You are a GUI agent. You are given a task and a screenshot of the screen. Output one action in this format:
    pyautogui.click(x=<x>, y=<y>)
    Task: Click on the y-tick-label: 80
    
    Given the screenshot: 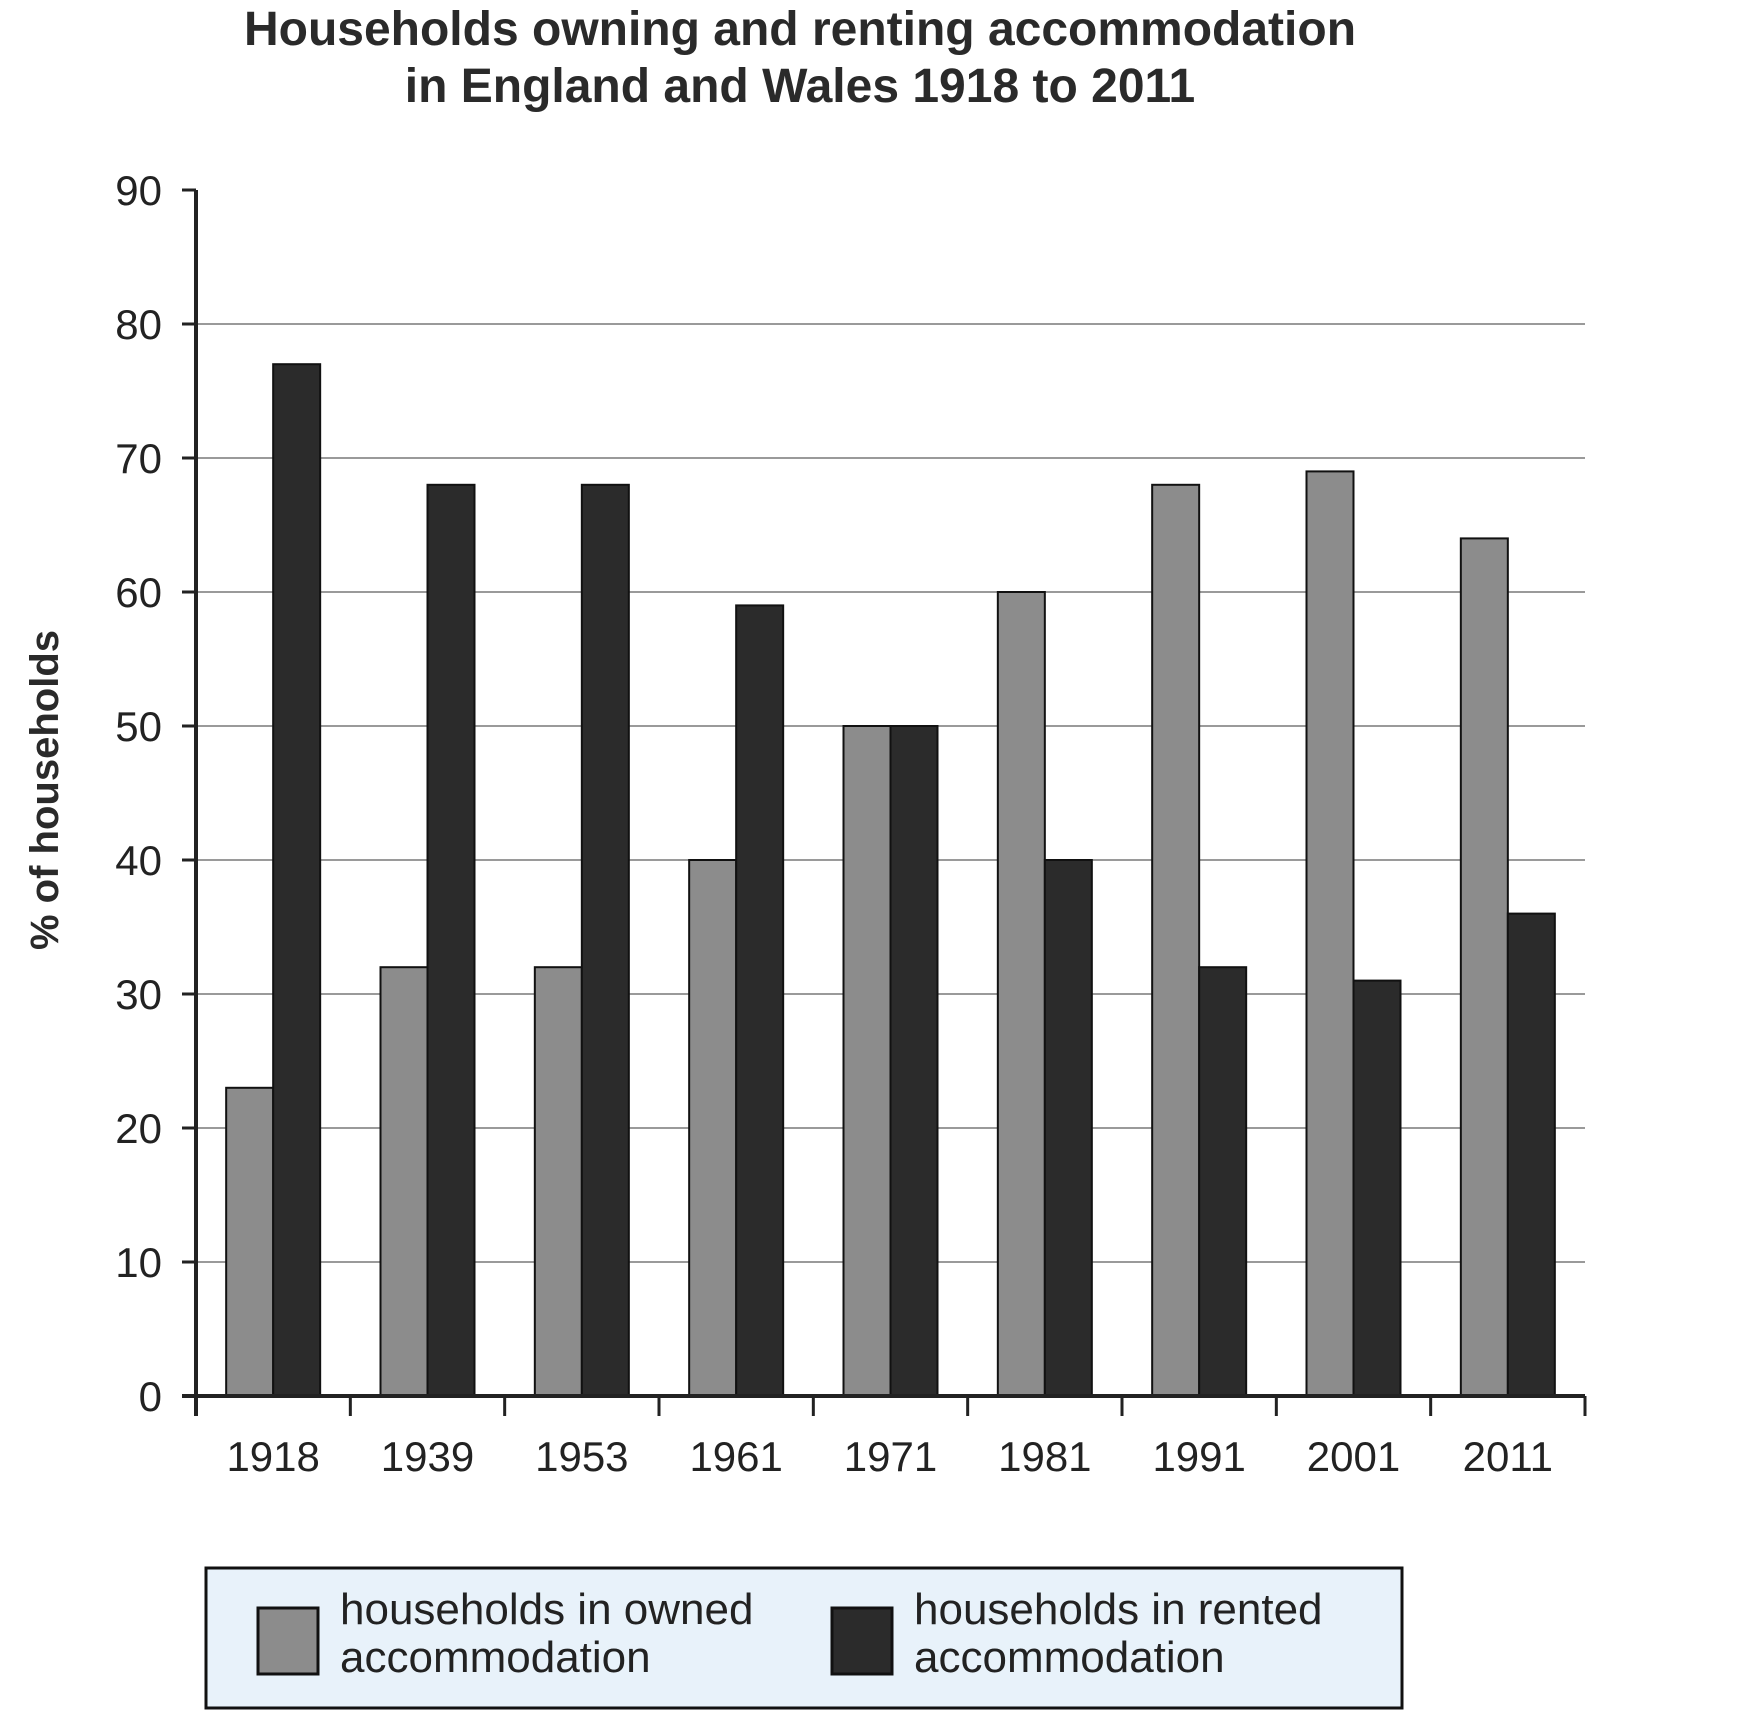 What is the action you would take?
    pyautogui.click(x=138, y=324)
    